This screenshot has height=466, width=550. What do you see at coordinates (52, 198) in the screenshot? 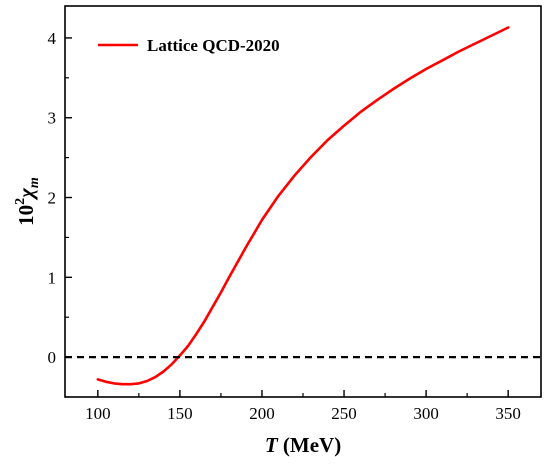
I see `y-tick-label: 2` at bounding box center [52, 198].